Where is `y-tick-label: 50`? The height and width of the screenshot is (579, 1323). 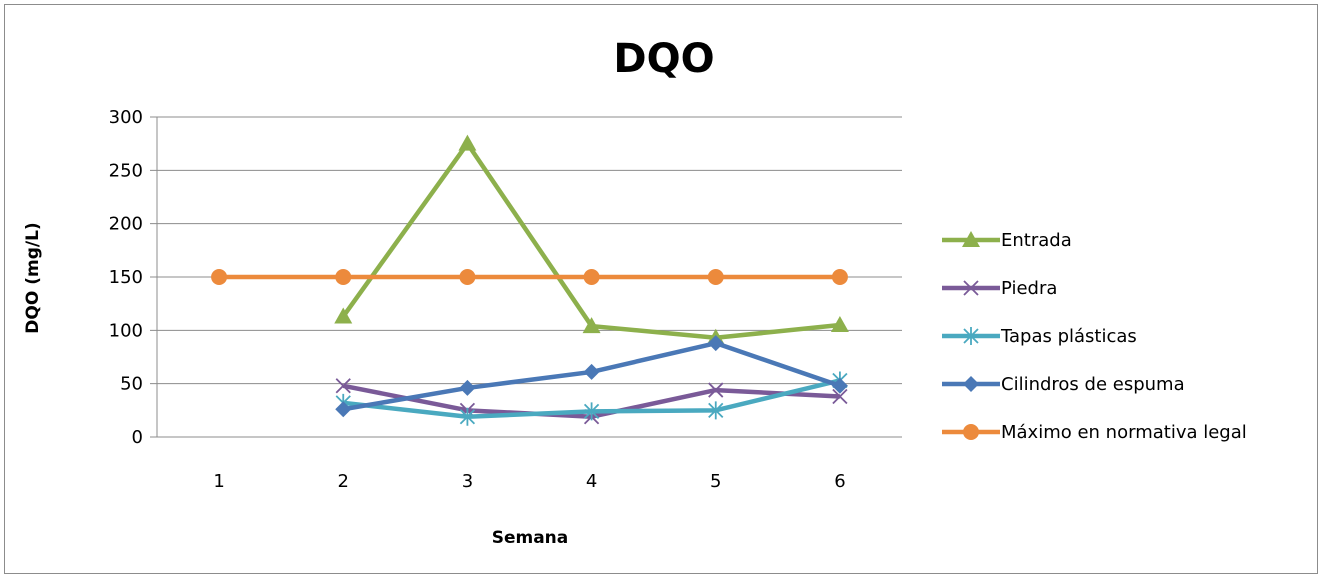 y-tick-label: 50 is located at coordinates (131, 384).